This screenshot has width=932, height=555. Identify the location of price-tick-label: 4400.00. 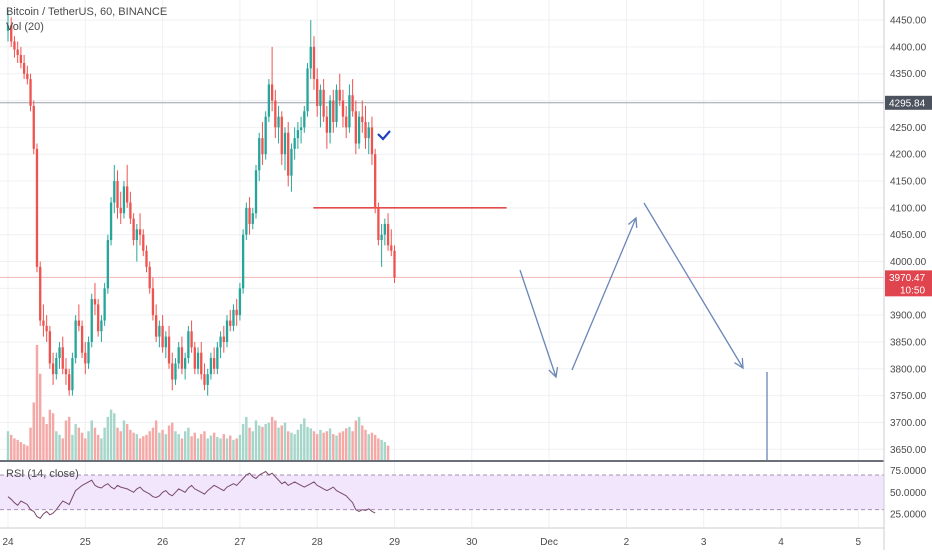
(908, 47).